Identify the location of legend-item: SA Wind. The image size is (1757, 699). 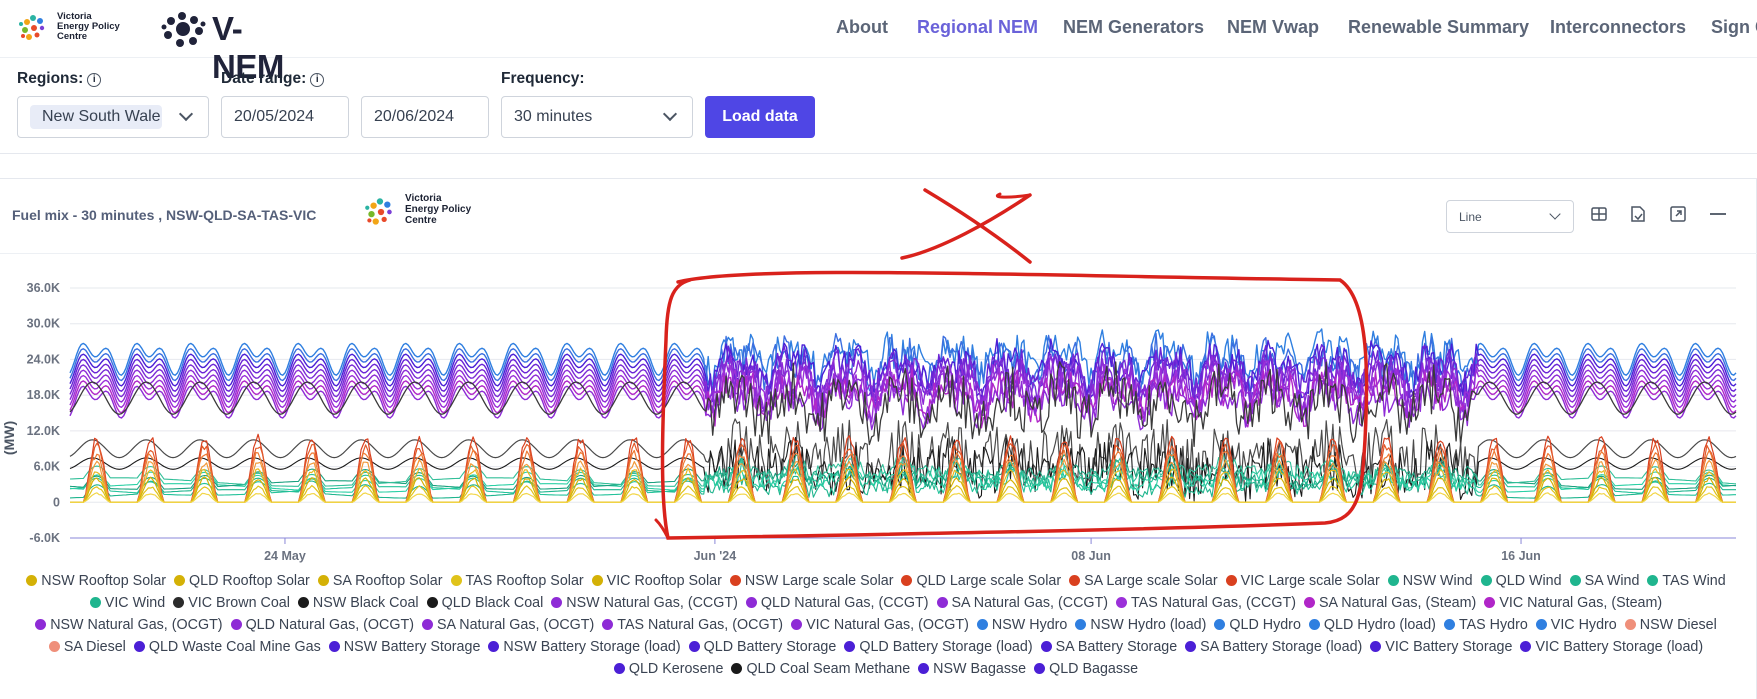
(1604, 581).